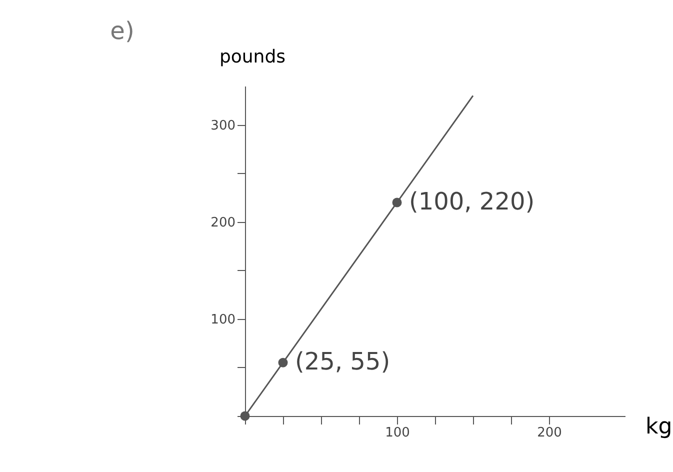 Image resolution: width=673 pixels, height=472 pixels. What do you see at coordinates (223, 222) in the screenshot?
I see `y-tick-label: 200` at bounding box center [223, 222].